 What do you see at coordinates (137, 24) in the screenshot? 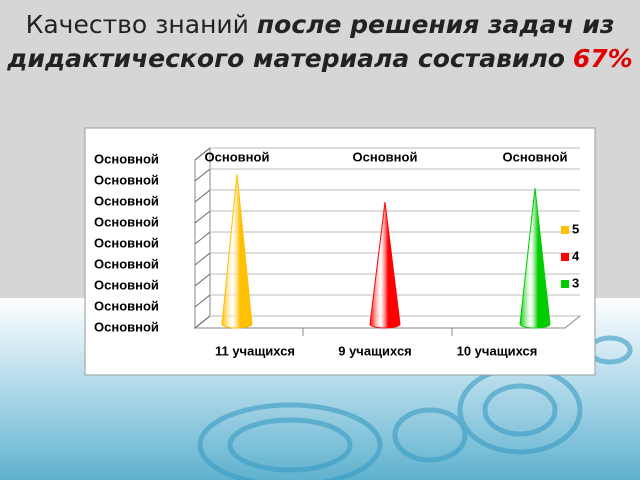
I see `title-plain: Качество знаний` at bounding box center [137, 24].